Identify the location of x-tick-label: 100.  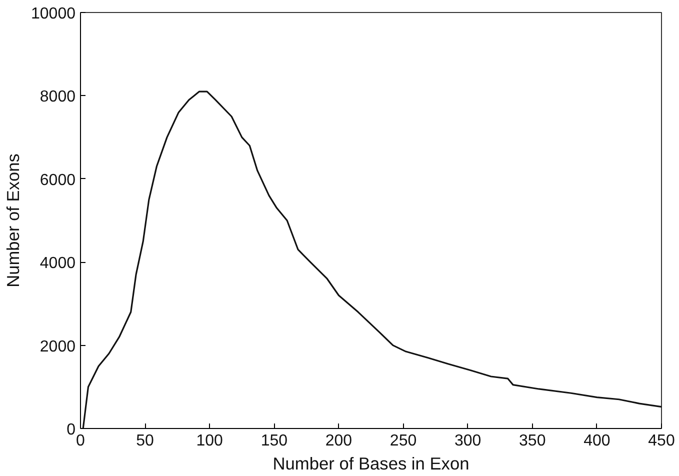
(210, 441).